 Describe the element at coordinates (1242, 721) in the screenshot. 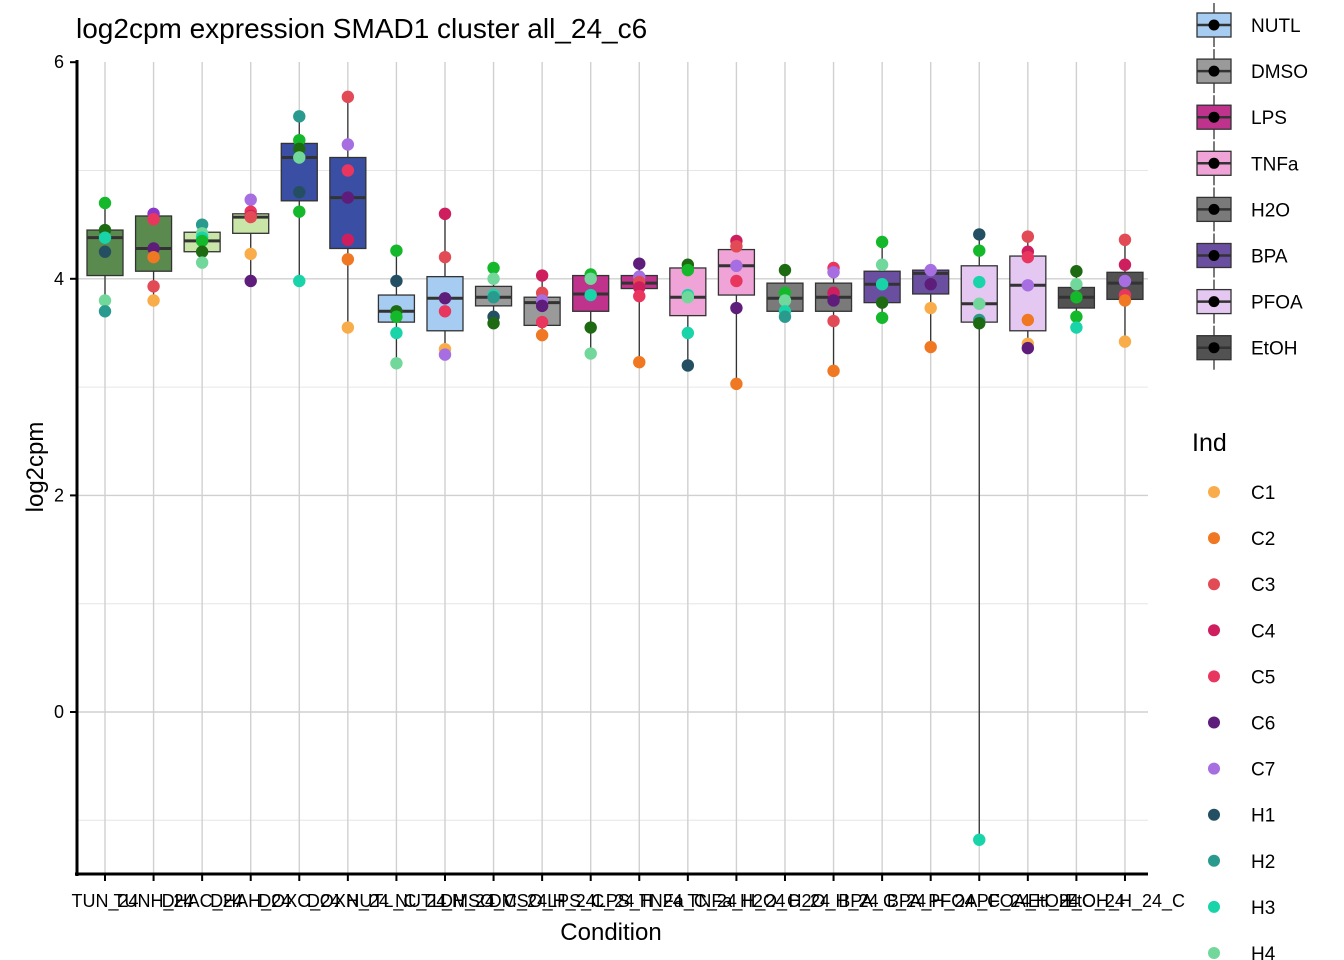

I see `legend-ind: C1 C2 C3 C4 C5 C6 C7 H1 H2 H3 H4` at that location.